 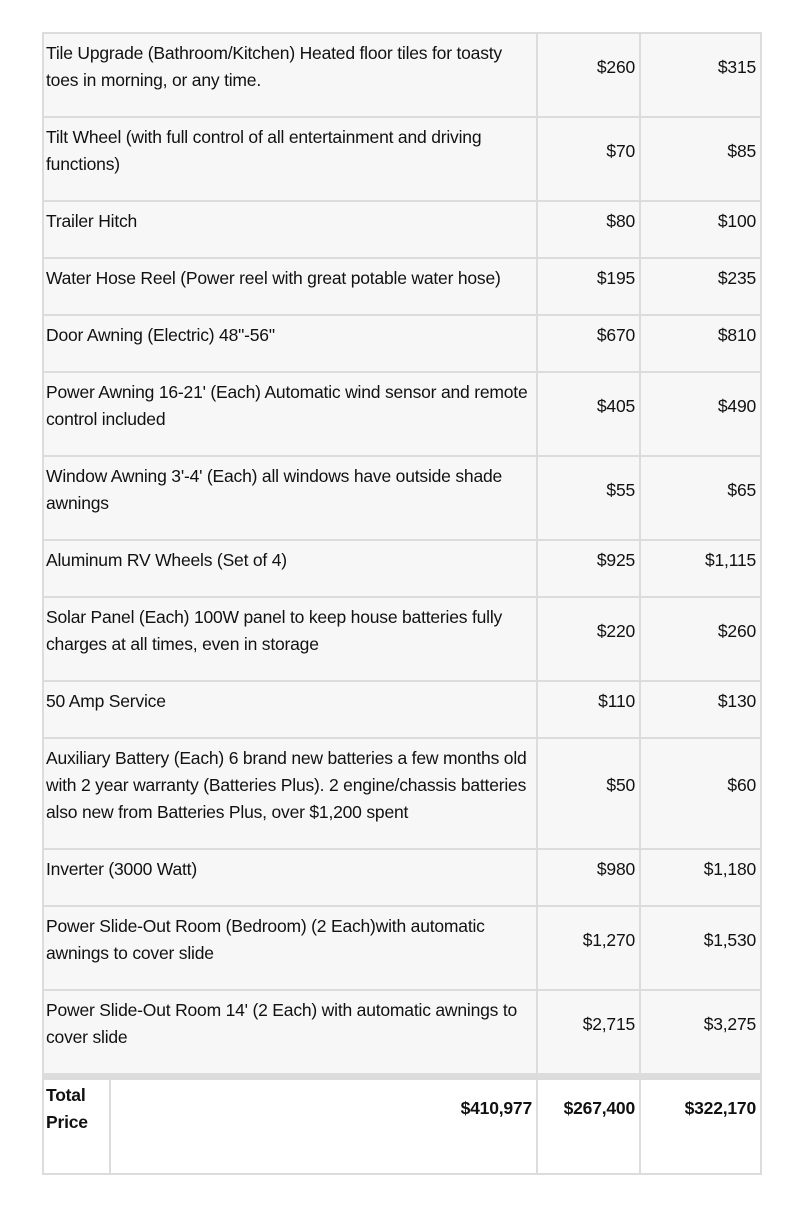 I want to click on item-price-a: $55, so click(x=589, y=498).